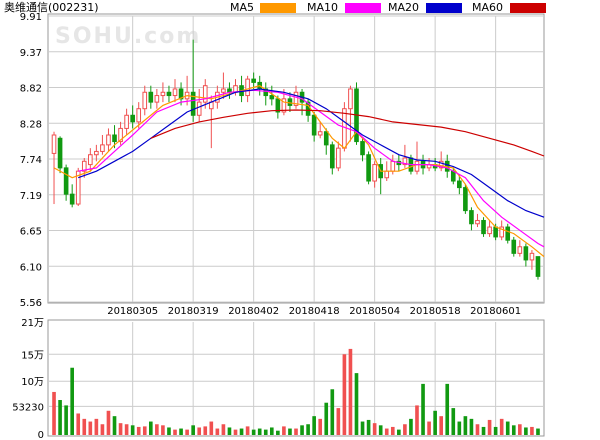 The height and width of the screenshot is (440, 600). What do you see at coordinates (32, 323) in the screenshot?
I see `volume-tick-label: 21万` at bounding box center [32, 323].